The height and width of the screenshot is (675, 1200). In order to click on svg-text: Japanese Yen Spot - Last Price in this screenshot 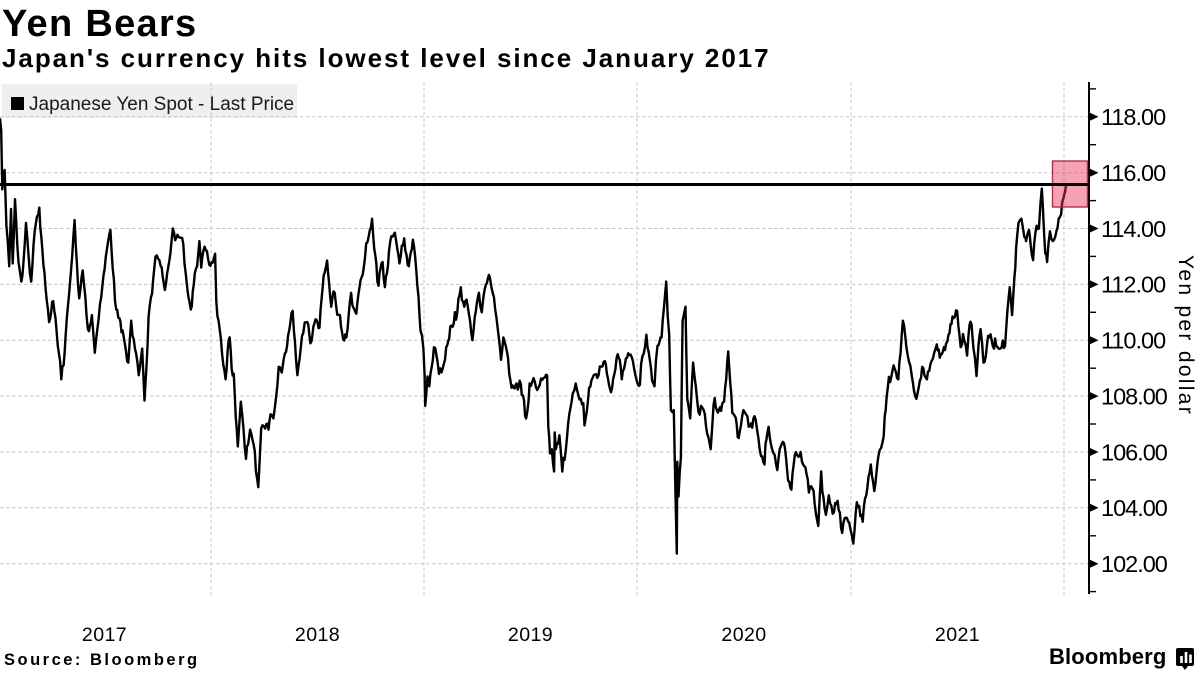, I will do `click(161, 104)`.